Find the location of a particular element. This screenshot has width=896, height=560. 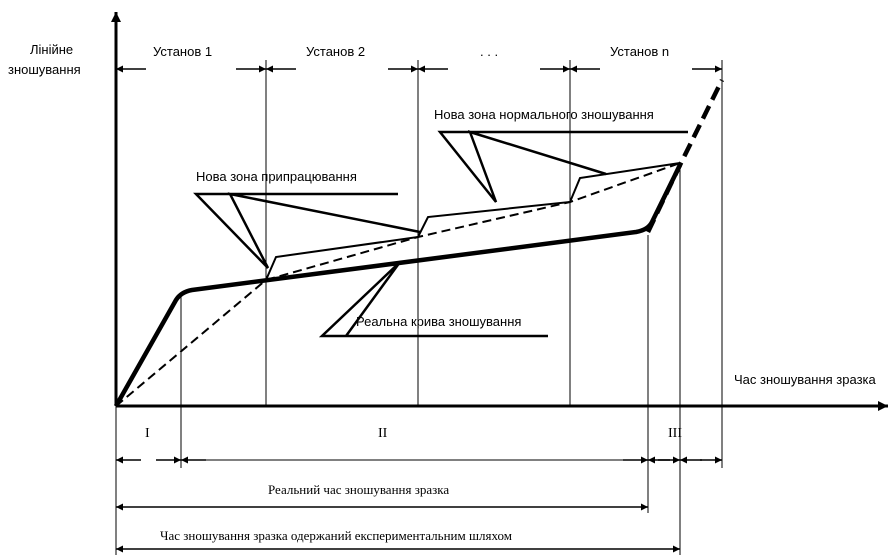

real-curve-label: Реальна крива зношування is located at coordinates (438, 321).